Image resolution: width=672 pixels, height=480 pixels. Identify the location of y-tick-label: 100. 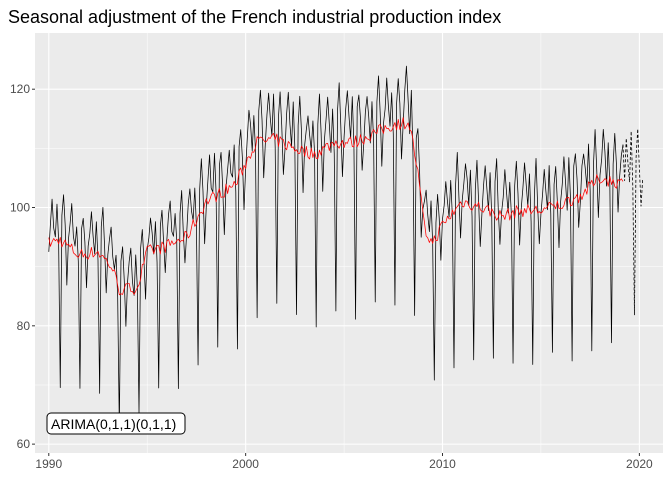
(20, 208).